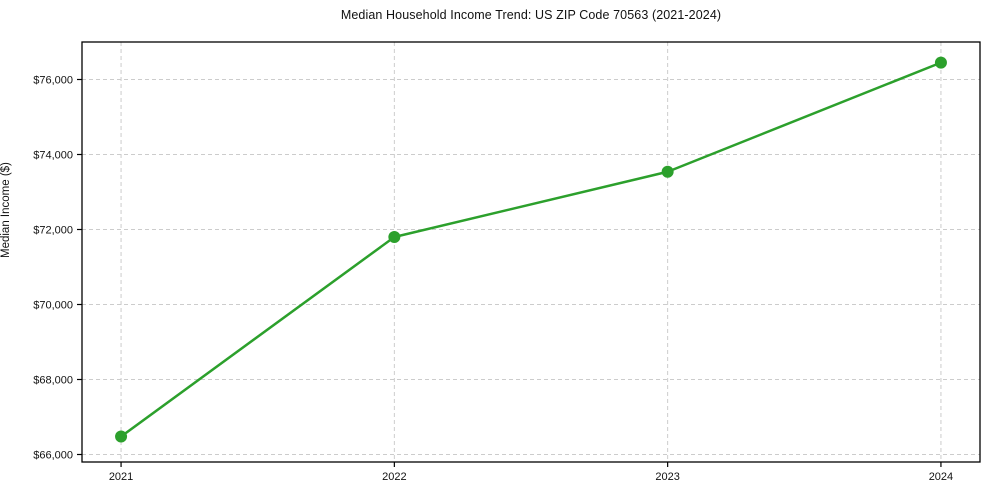 This screenshot has width=989, height=490. Describe the element at coordinates (53, 156) in the screenshot. I see `y-tick-label: $74,000` at that location.